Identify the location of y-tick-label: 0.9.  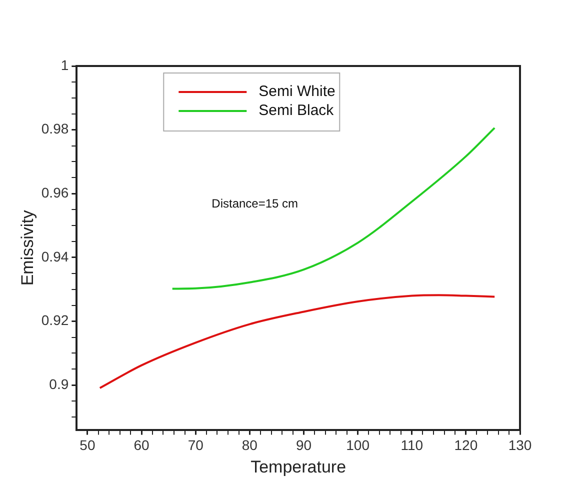
(59, 384).